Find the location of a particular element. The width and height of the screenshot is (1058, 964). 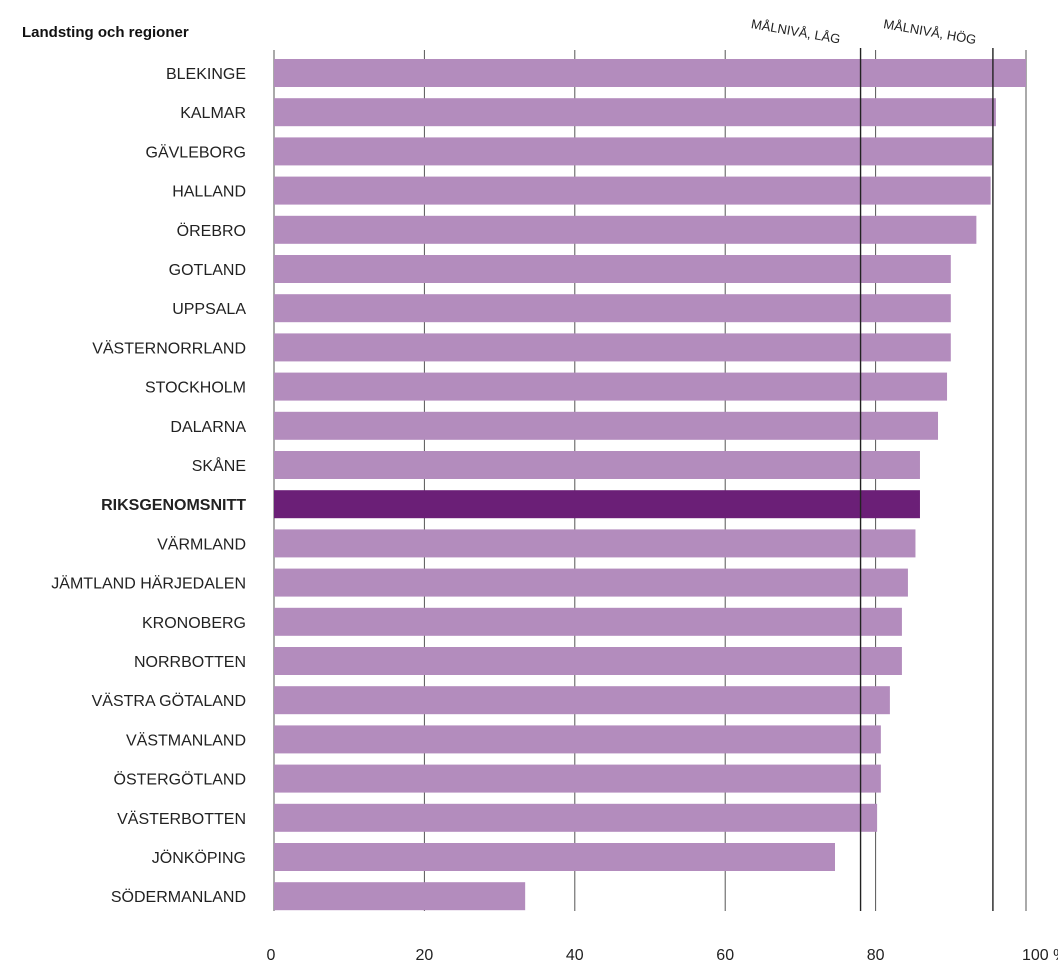

category-label: VÄSTRA GÖTALAND is located at coordinates (169, 701).